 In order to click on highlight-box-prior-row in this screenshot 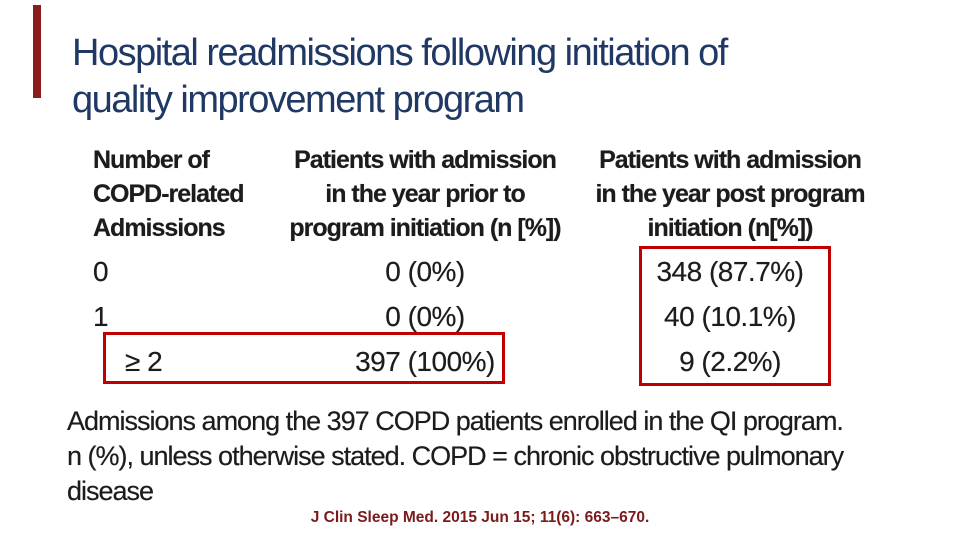, I will do `click(304, 358)`.